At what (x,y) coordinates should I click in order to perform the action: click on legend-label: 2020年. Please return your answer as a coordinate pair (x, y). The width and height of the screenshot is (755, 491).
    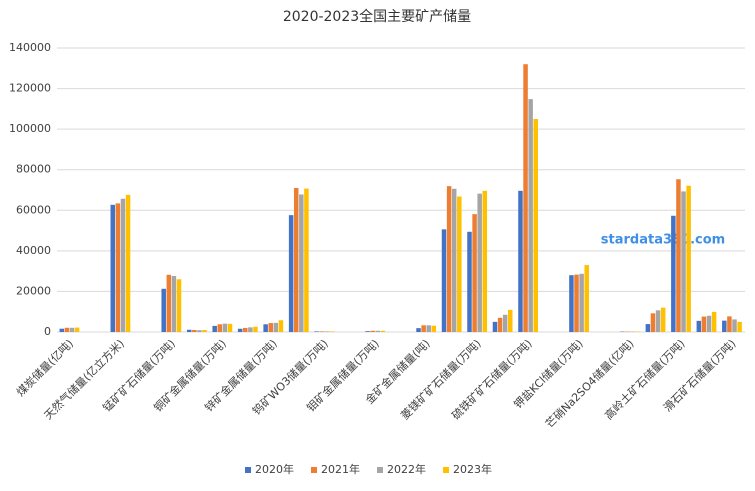
    Looking at the image, I should click on (274, 469).